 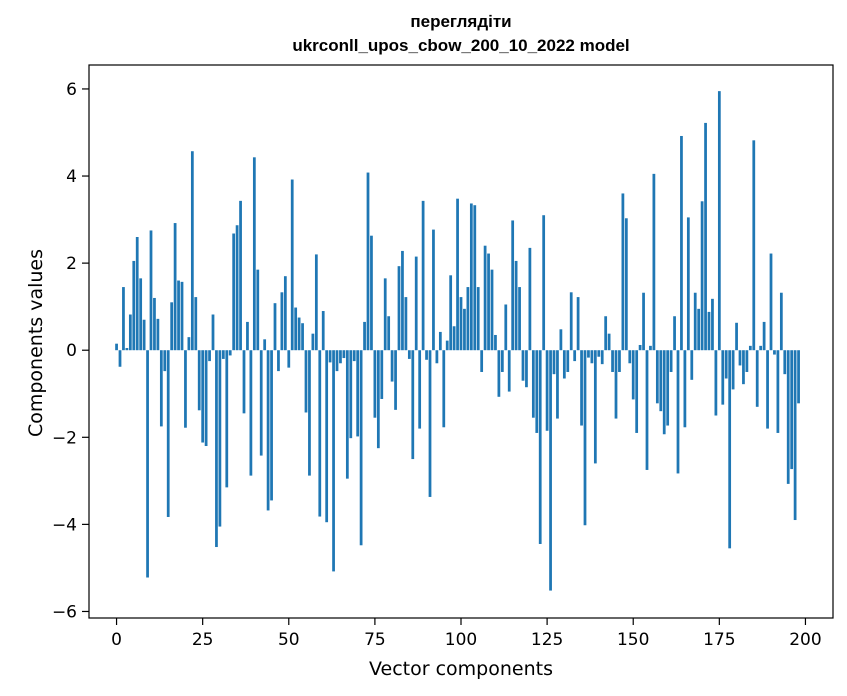 I want to click on x-tick-label: 50, so click(x=289, y=640).